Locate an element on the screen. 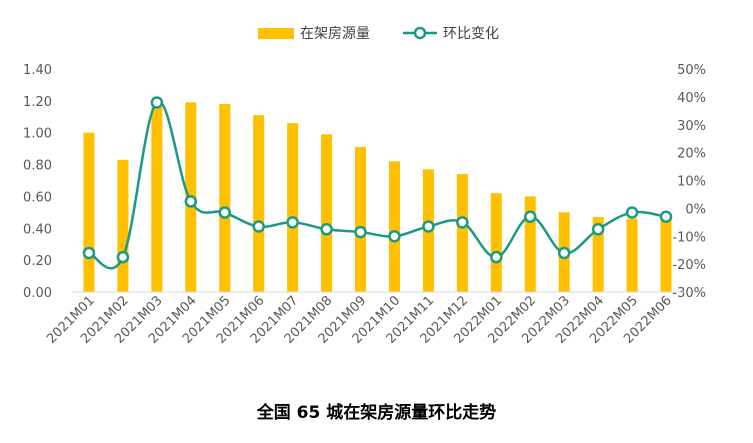 This screenshot has width=753, height=443. legend-label-line: 环比变化 is located at coordinates (471, 34).